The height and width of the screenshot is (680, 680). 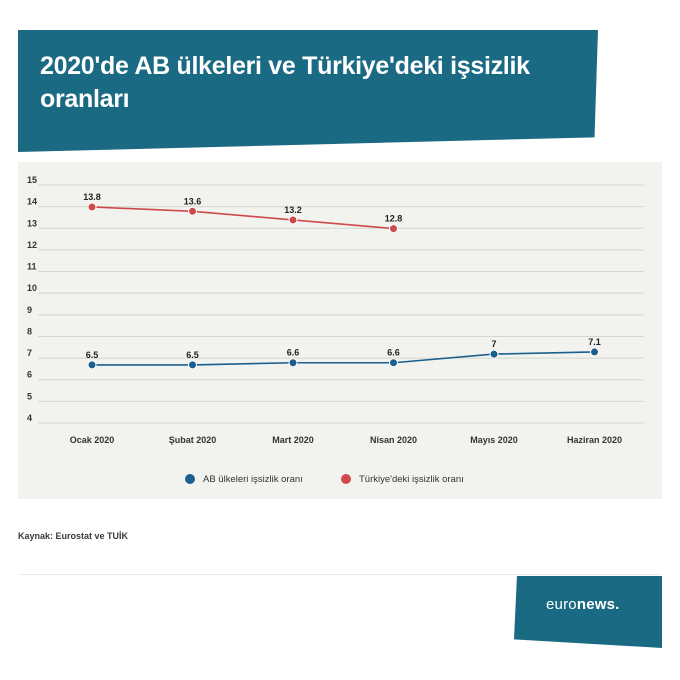 I want to click on logo-text: euronews., so click(x=583, y=604).